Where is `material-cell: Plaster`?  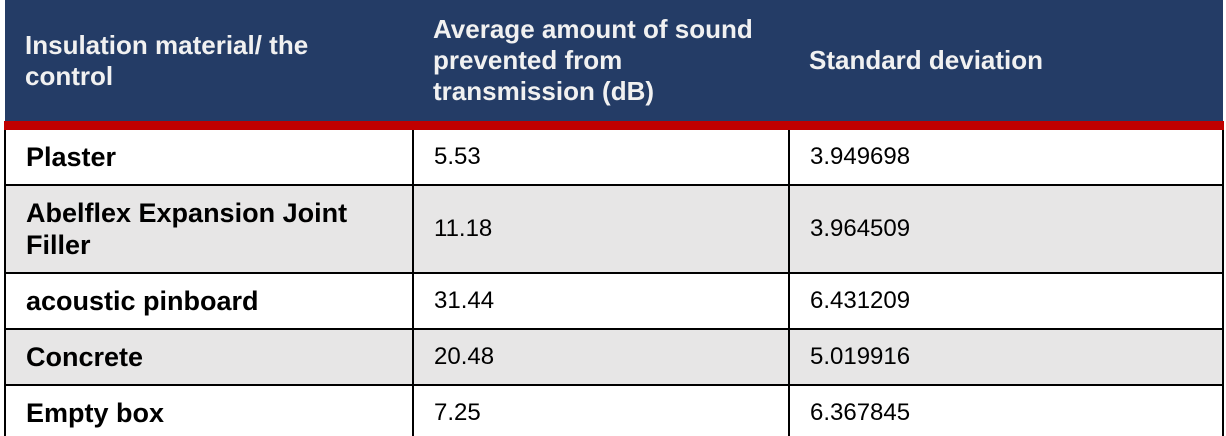
material-cell: Plaster is located at coordinates (209, 155).